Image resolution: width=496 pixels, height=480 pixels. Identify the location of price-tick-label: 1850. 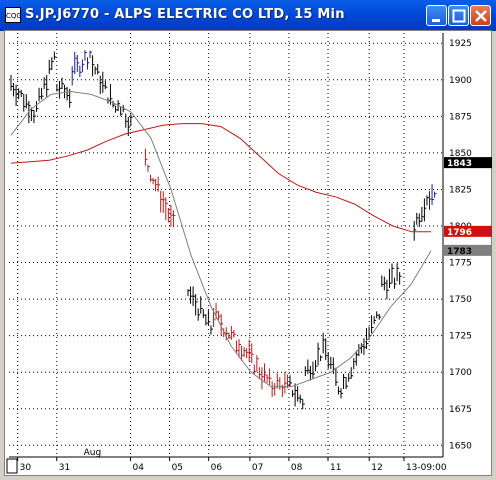
(460, 154).